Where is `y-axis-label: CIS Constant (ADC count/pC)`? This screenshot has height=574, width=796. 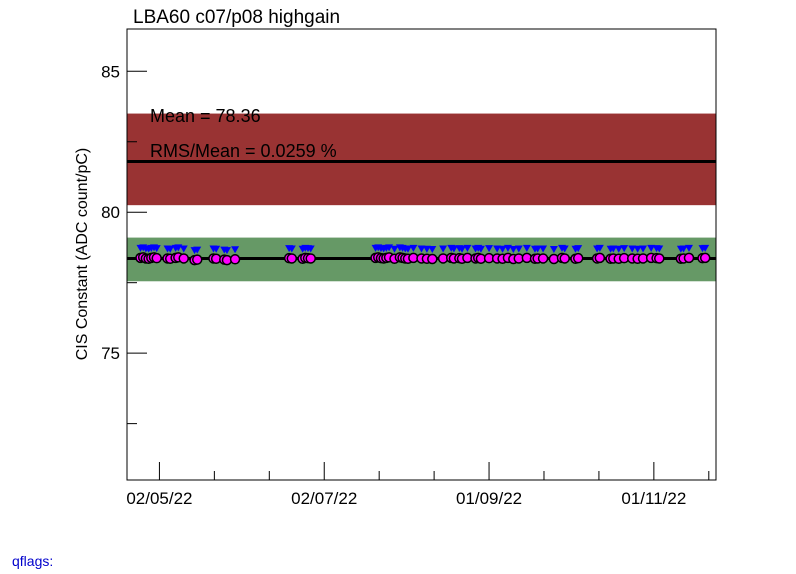
y-axis-label: CIS Constant (ADC count/pC) is located at coordinates (82, 254).